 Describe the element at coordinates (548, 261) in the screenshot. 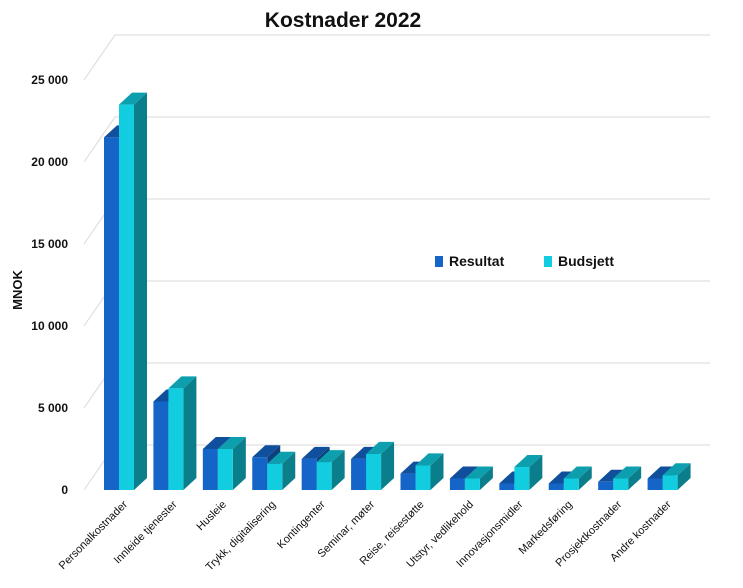

I see `legend-swatch-budsjett` at that location.